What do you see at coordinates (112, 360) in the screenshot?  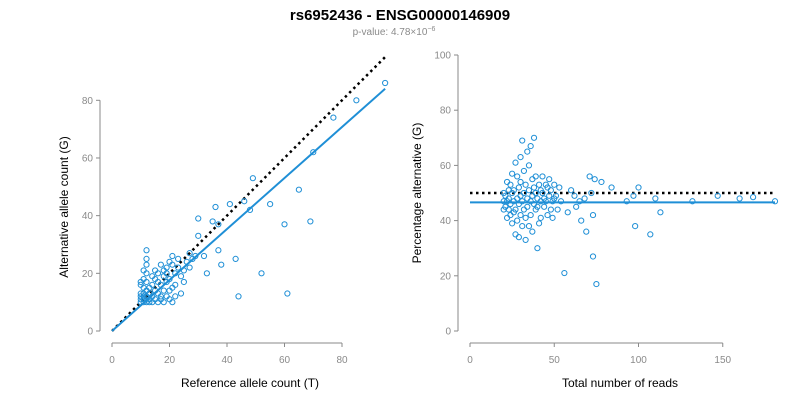 I see `x-tick-label: 0` at bounding box center [112, 360].